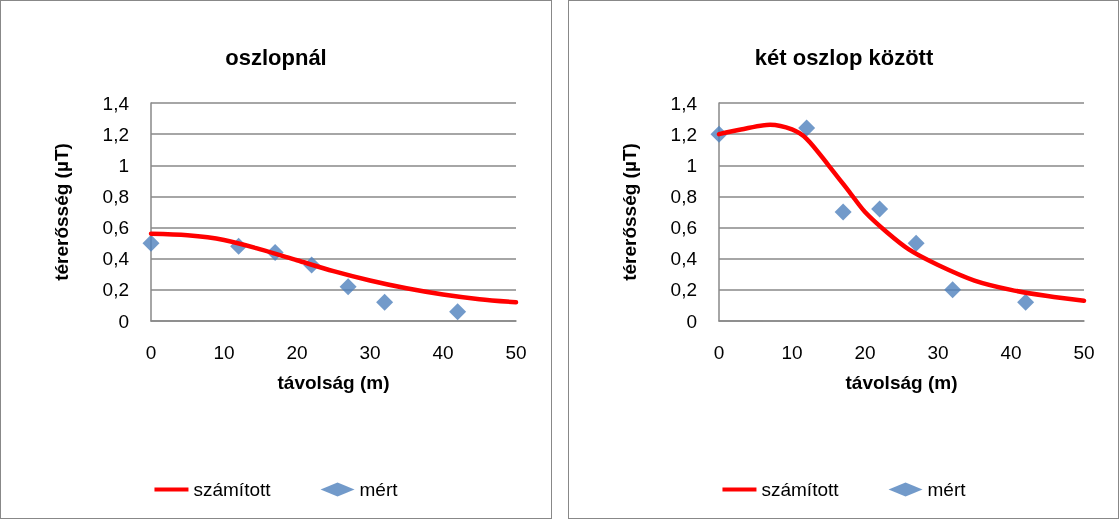  Describe the element at coordinates (844, 57) in the screenshot. I see `chart-title: két oszlop között` at that location.